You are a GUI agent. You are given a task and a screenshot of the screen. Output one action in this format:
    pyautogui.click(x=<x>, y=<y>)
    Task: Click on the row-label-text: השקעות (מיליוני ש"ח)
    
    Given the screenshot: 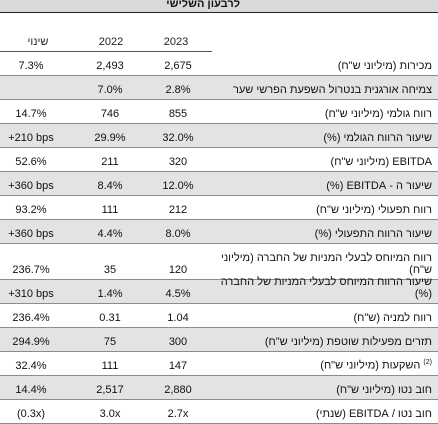 What is the action you would take?
    pyautogui.click(x=370, y=366)
    